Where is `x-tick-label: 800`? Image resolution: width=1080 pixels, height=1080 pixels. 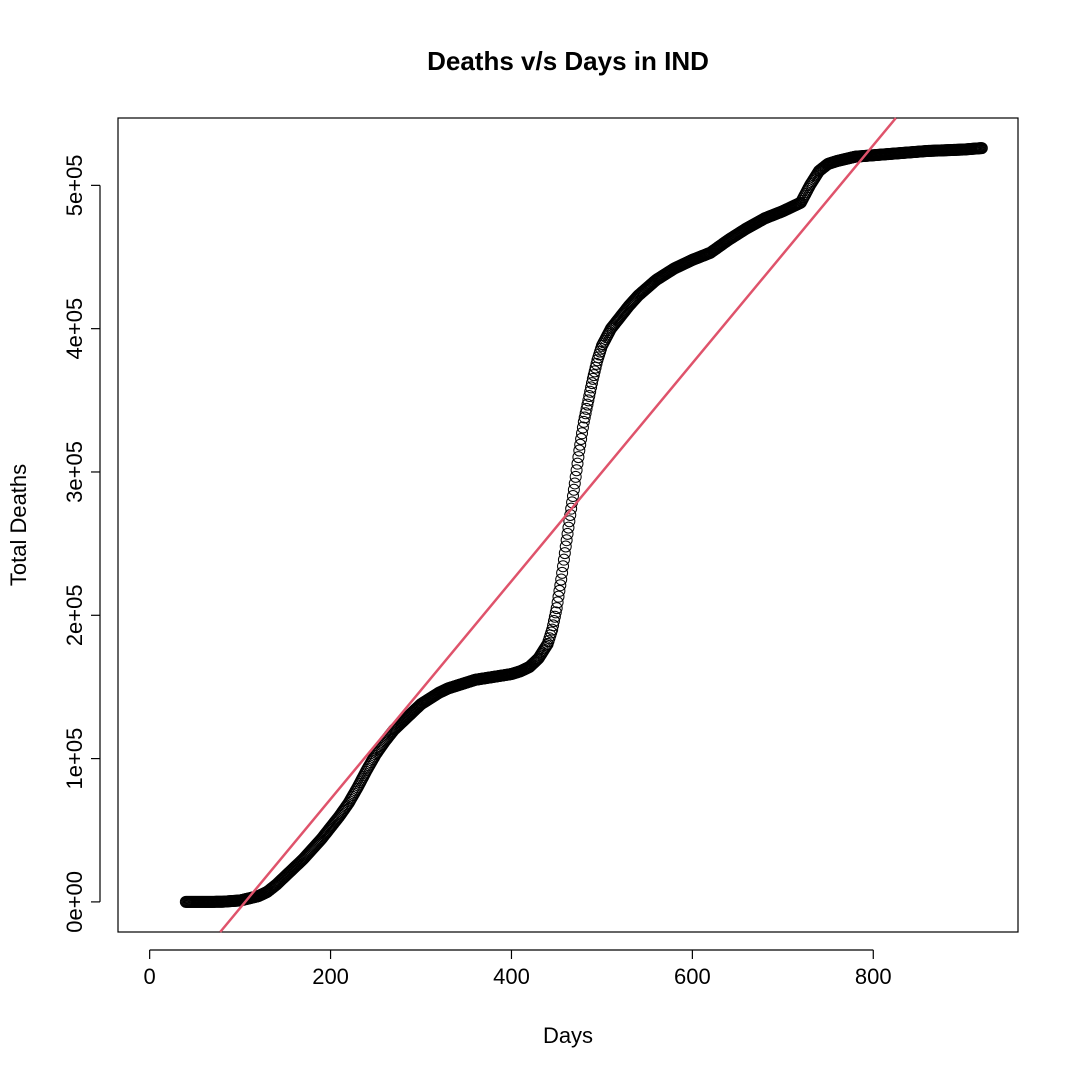
x-tick-label: 800 is located at coordinates (873, 976).